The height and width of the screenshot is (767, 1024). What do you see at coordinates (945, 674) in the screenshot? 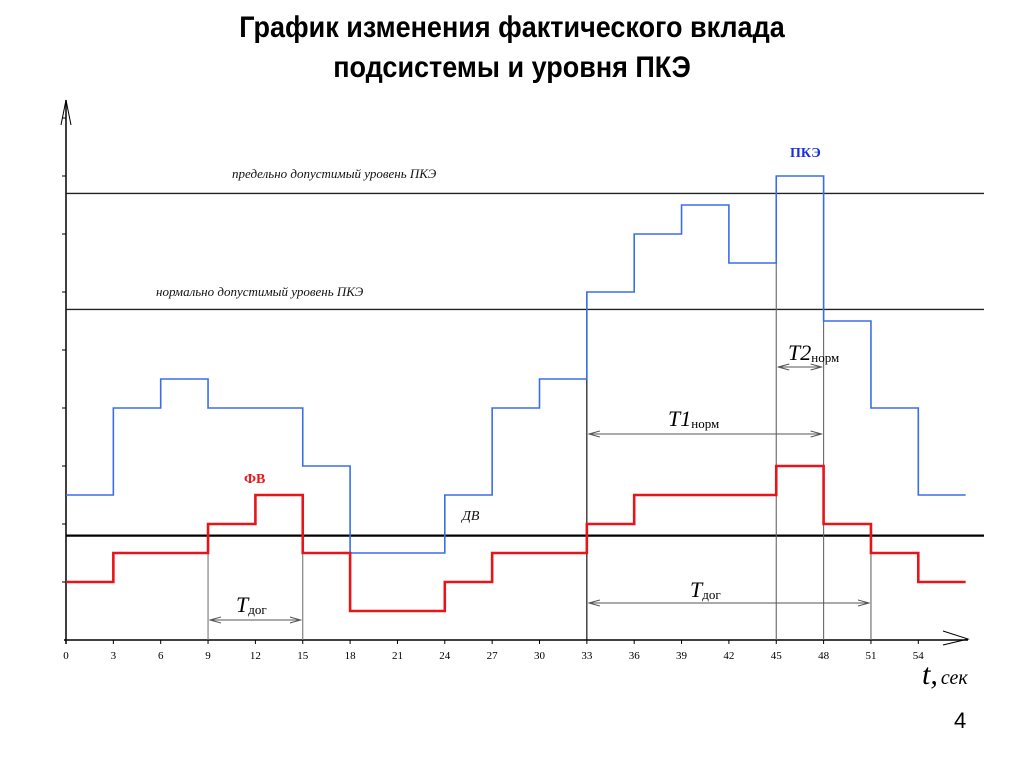
I see `x-axis-label: t, сек` at bounding box center [945, 674].